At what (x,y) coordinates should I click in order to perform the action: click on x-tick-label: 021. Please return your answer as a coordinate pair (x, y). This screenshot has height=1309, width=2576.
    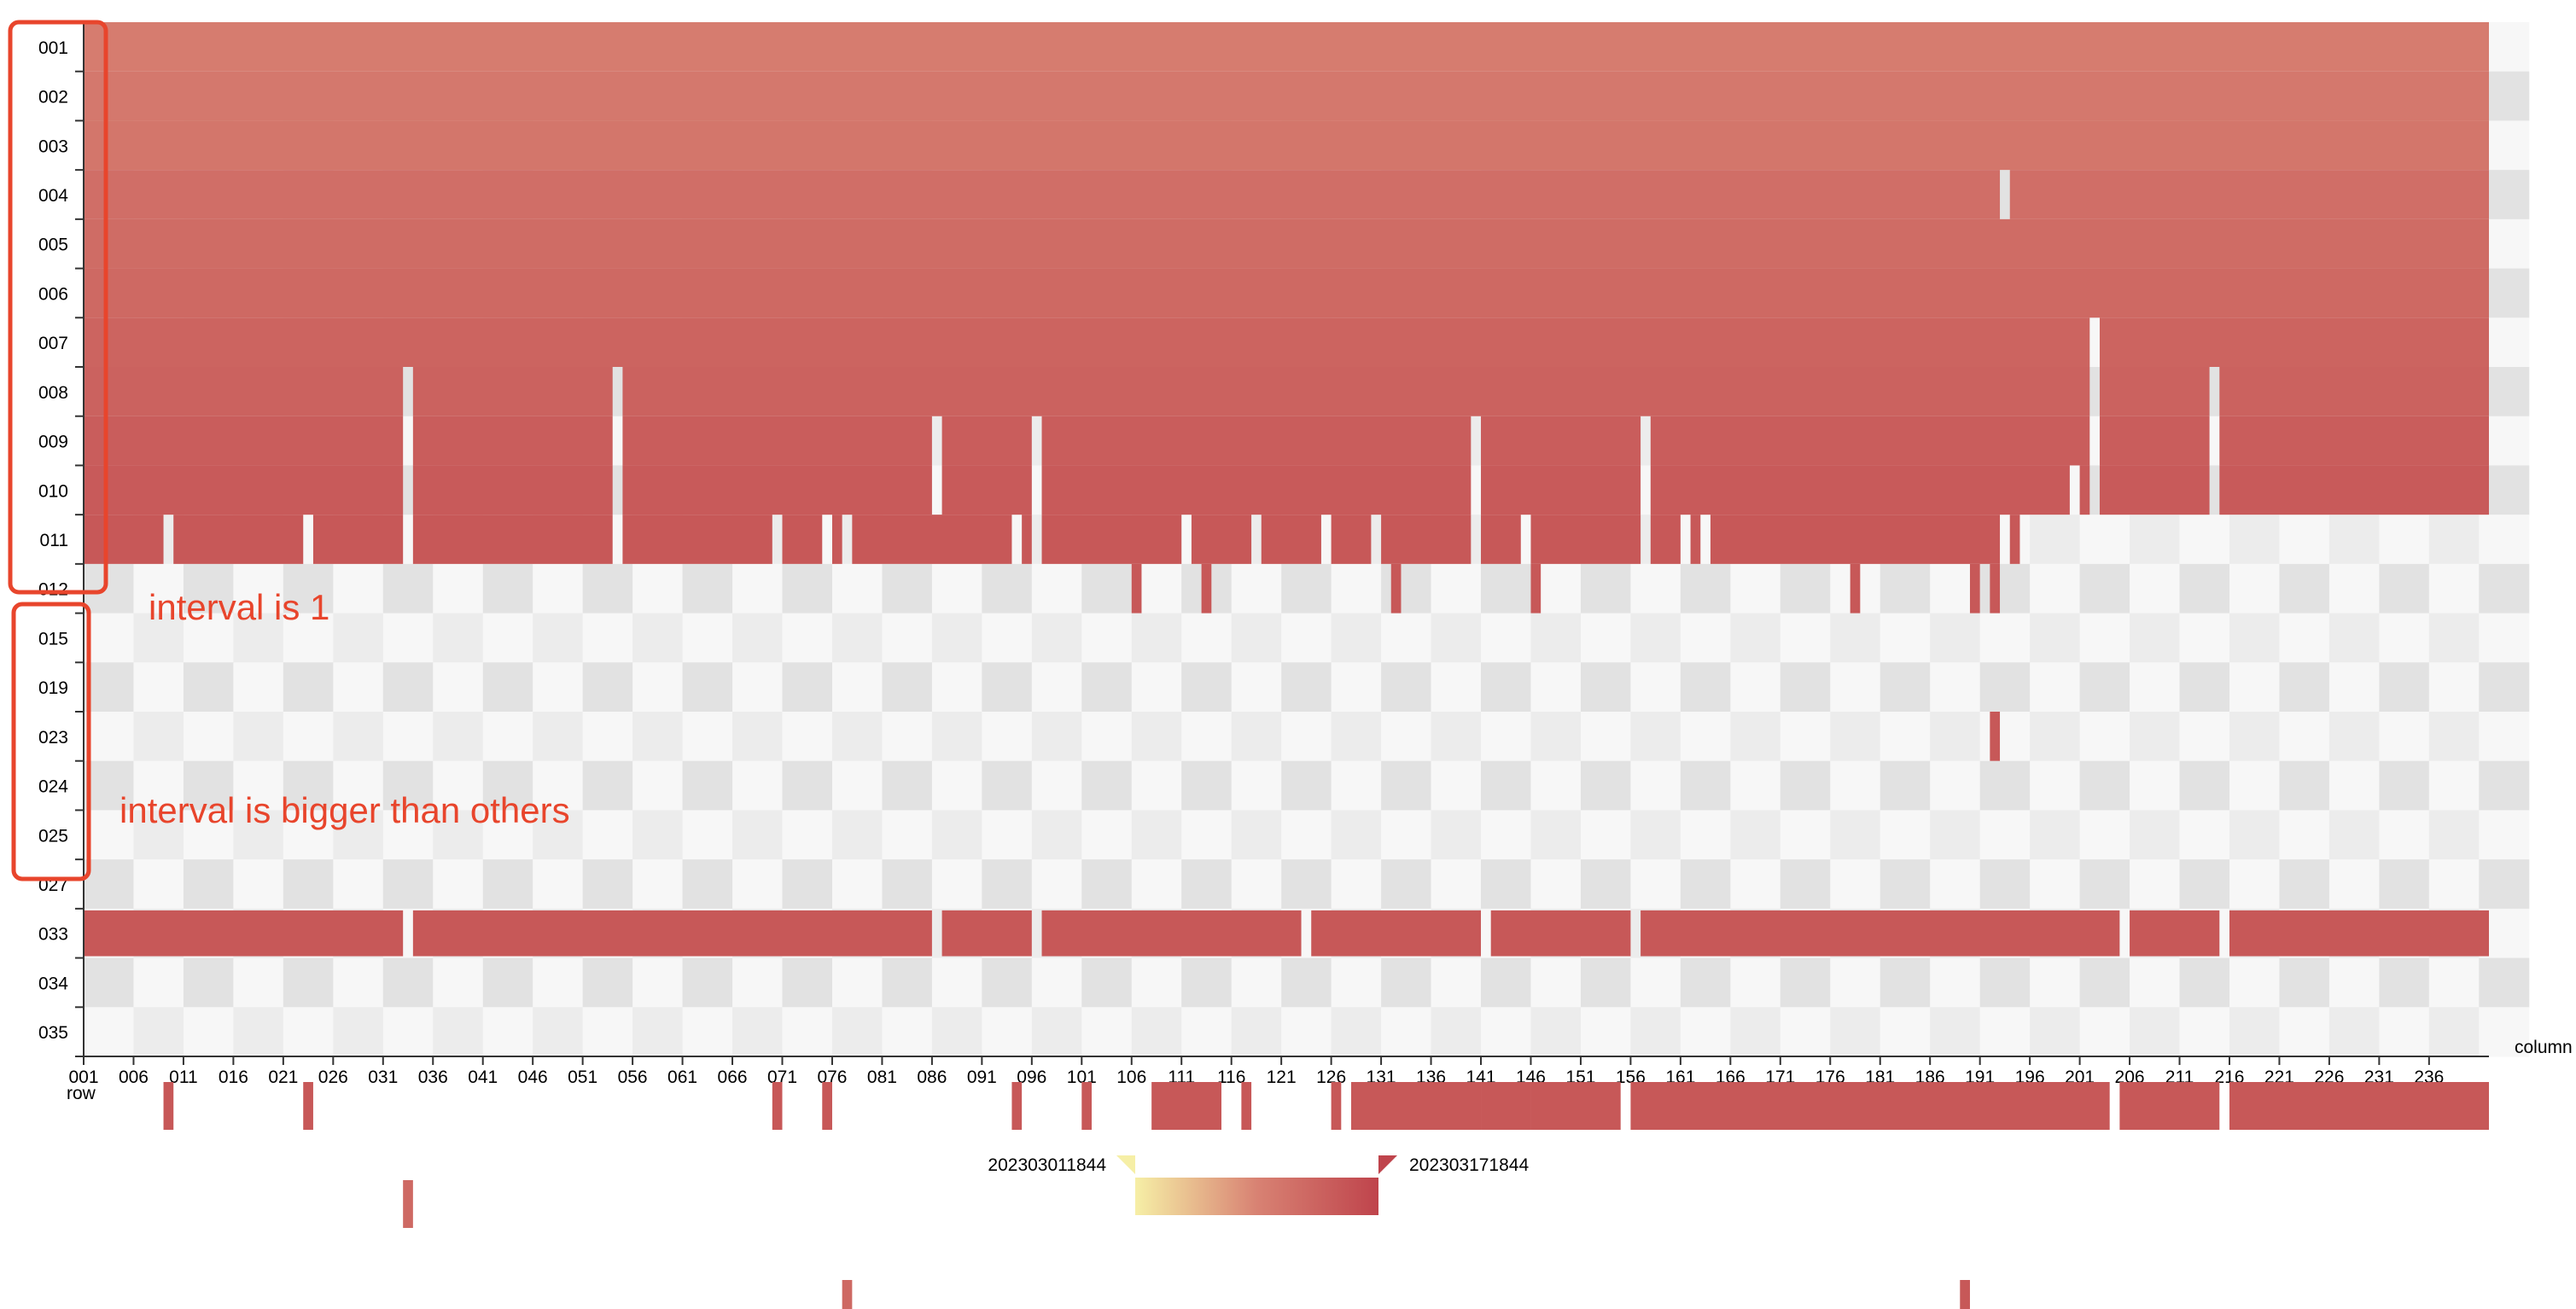
    Looking at the image, I should click on (283, 1077).